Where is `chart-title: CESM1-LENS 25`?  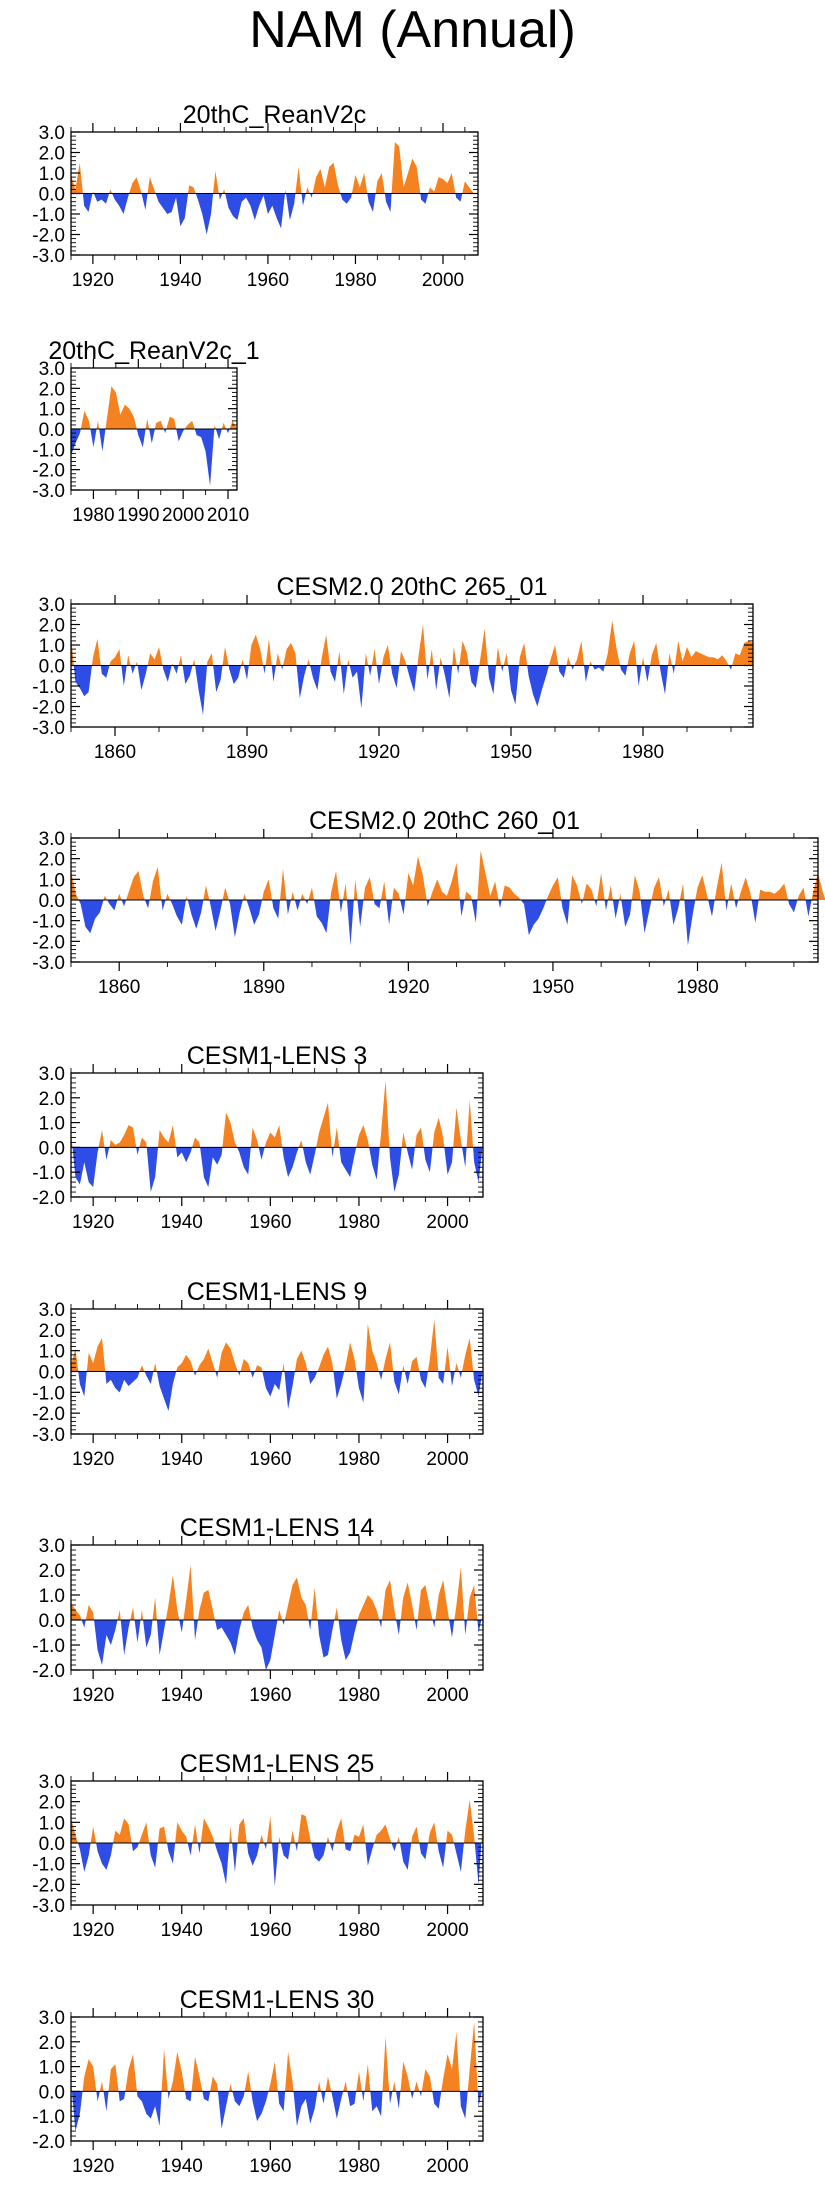
chart-title: CESM1-LENS 25 is located at coordinates (277, 1764).